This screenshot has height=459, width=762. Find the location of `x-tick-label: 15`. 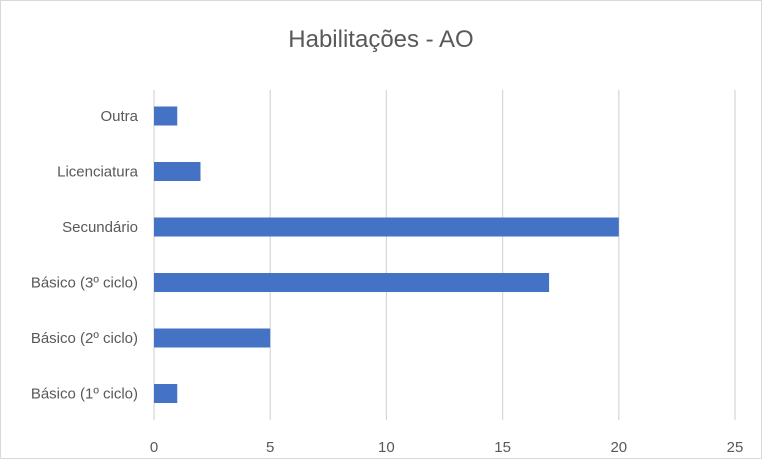

x-tick-label: 15 is located at coordinates (502, 447).